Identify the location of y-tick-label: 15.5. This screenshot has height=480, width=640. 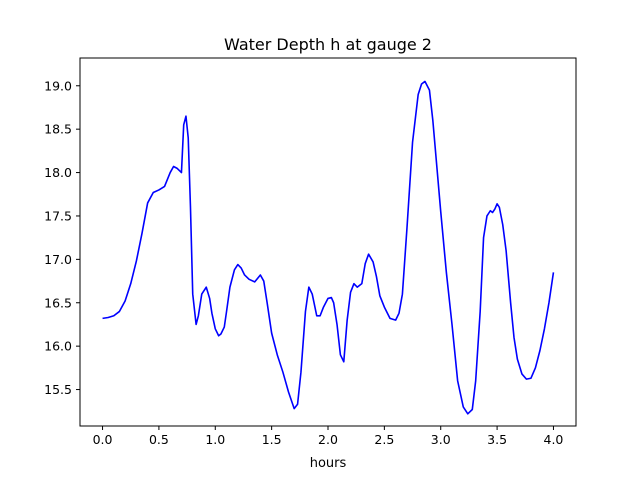
(58, 389).